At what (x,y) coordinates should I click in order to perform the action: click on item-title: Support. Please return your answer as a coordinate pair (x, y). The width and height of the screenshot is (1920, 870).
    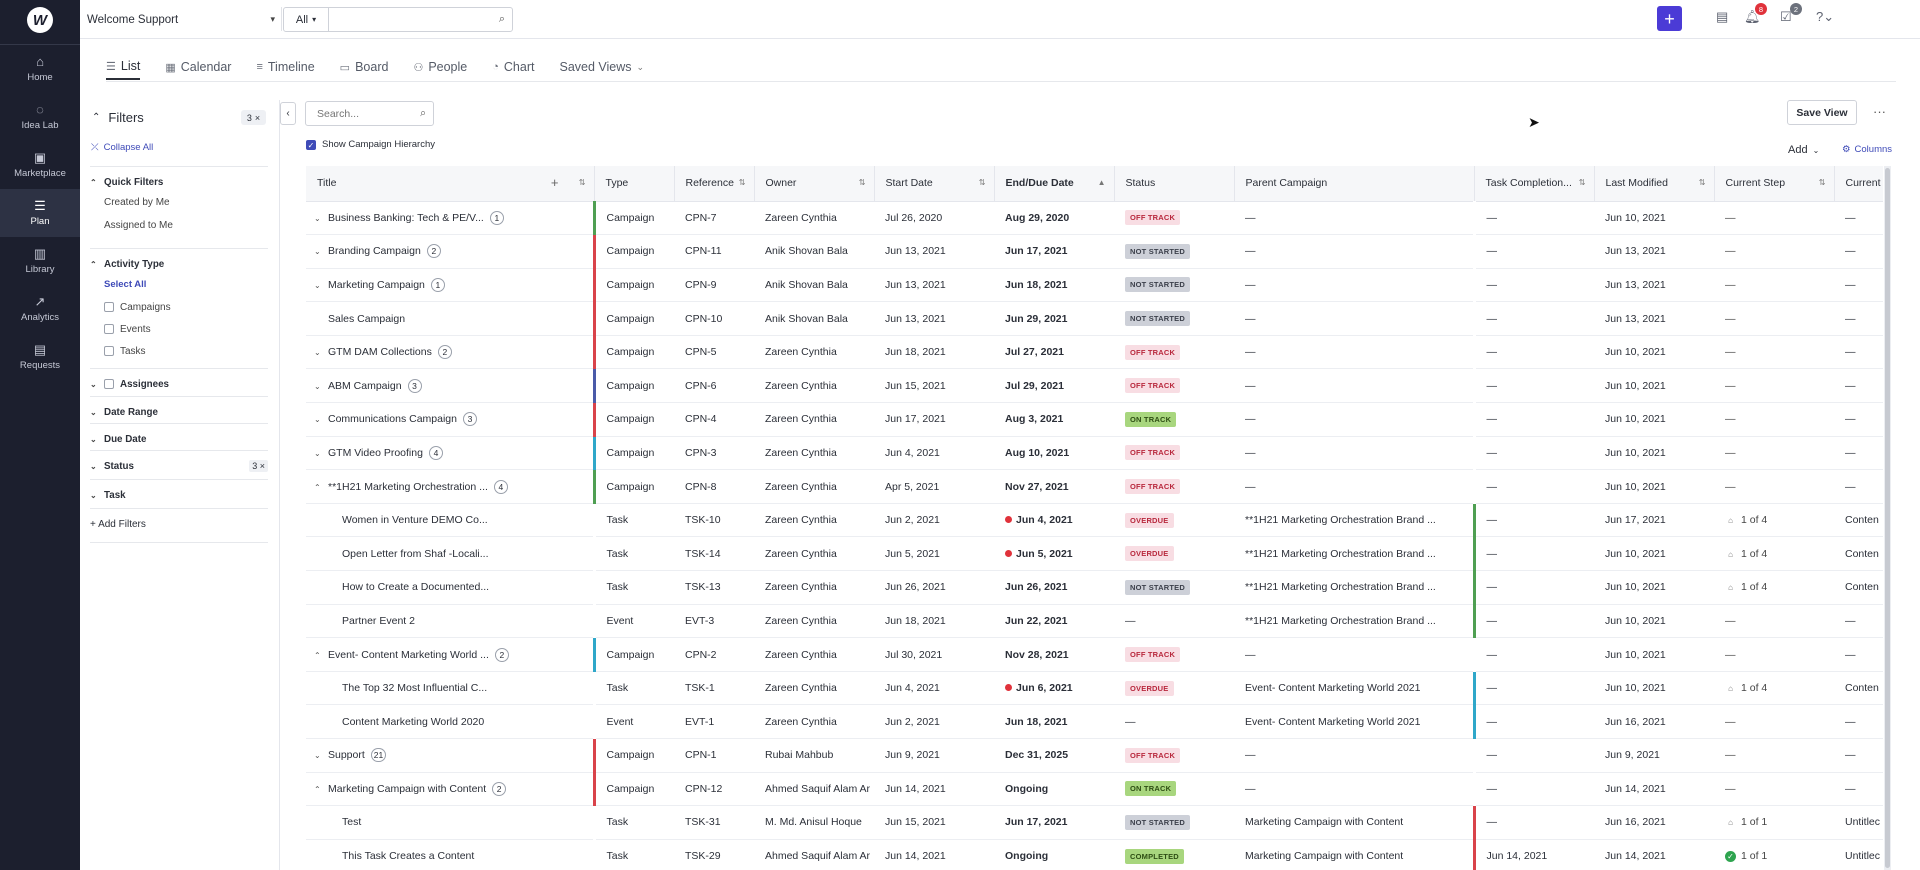
    Looking at the image, I should click on (346, 755).